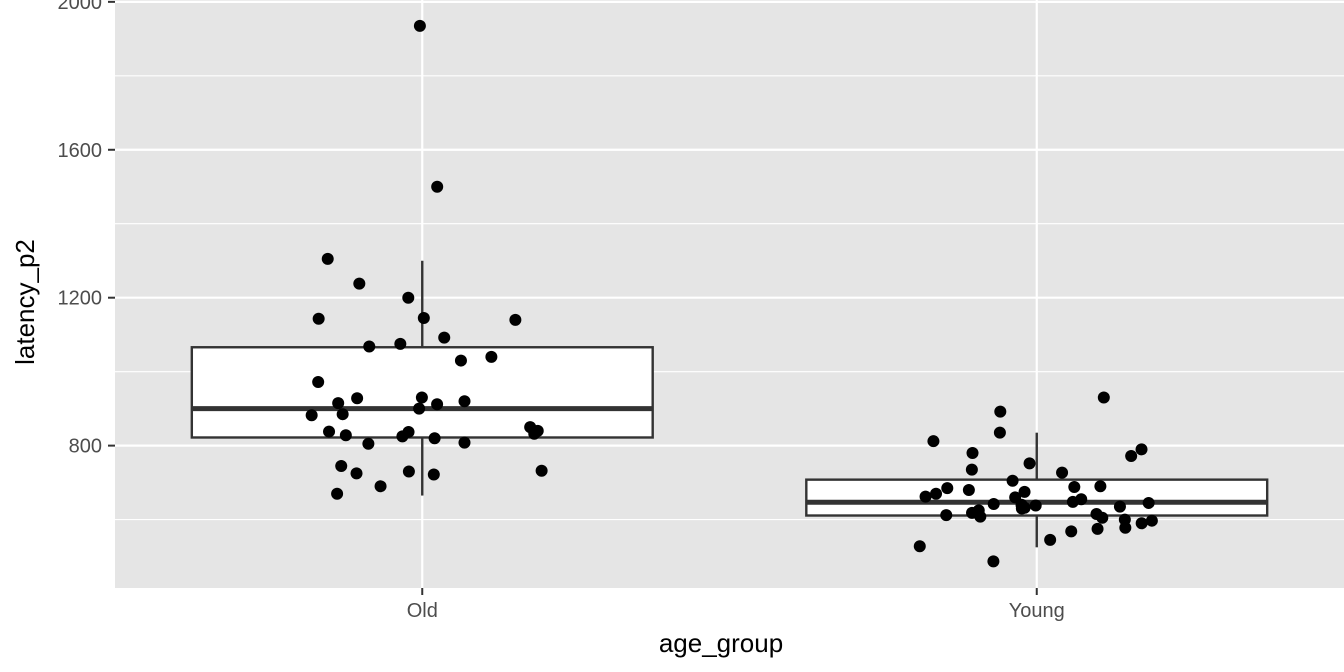 The image size is (1344, 672). Describe the element at coordinates (85, 447) in the screenshot. I see `y-tick-label: 800` at that location.